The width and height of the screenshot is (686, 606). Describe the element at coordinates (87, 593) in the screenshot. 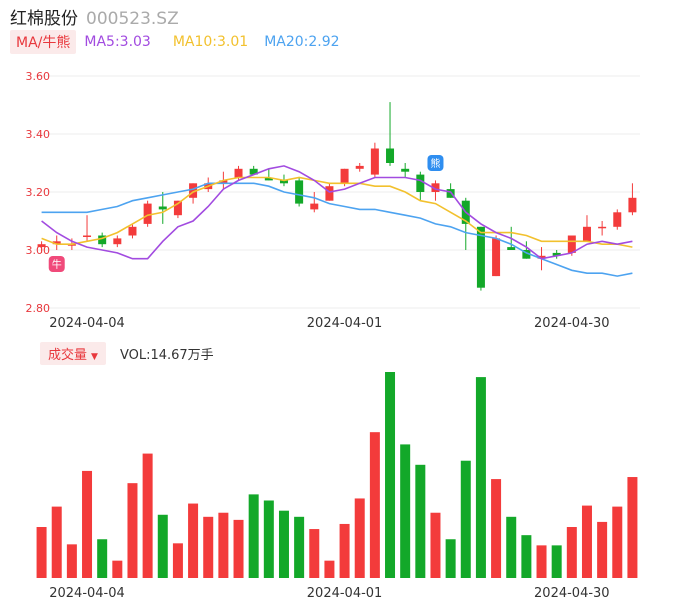

I see `volume-date-tick-label: 2024-04-04` at that location.